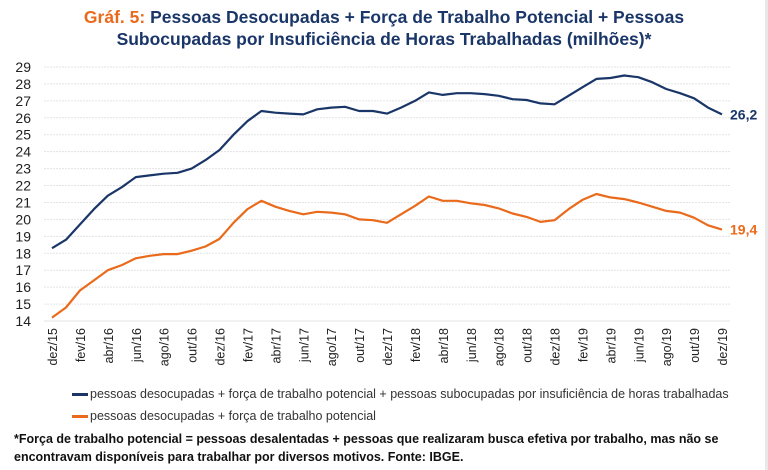  I want to click on x-tick-label: jun/16, so click(137, 345).